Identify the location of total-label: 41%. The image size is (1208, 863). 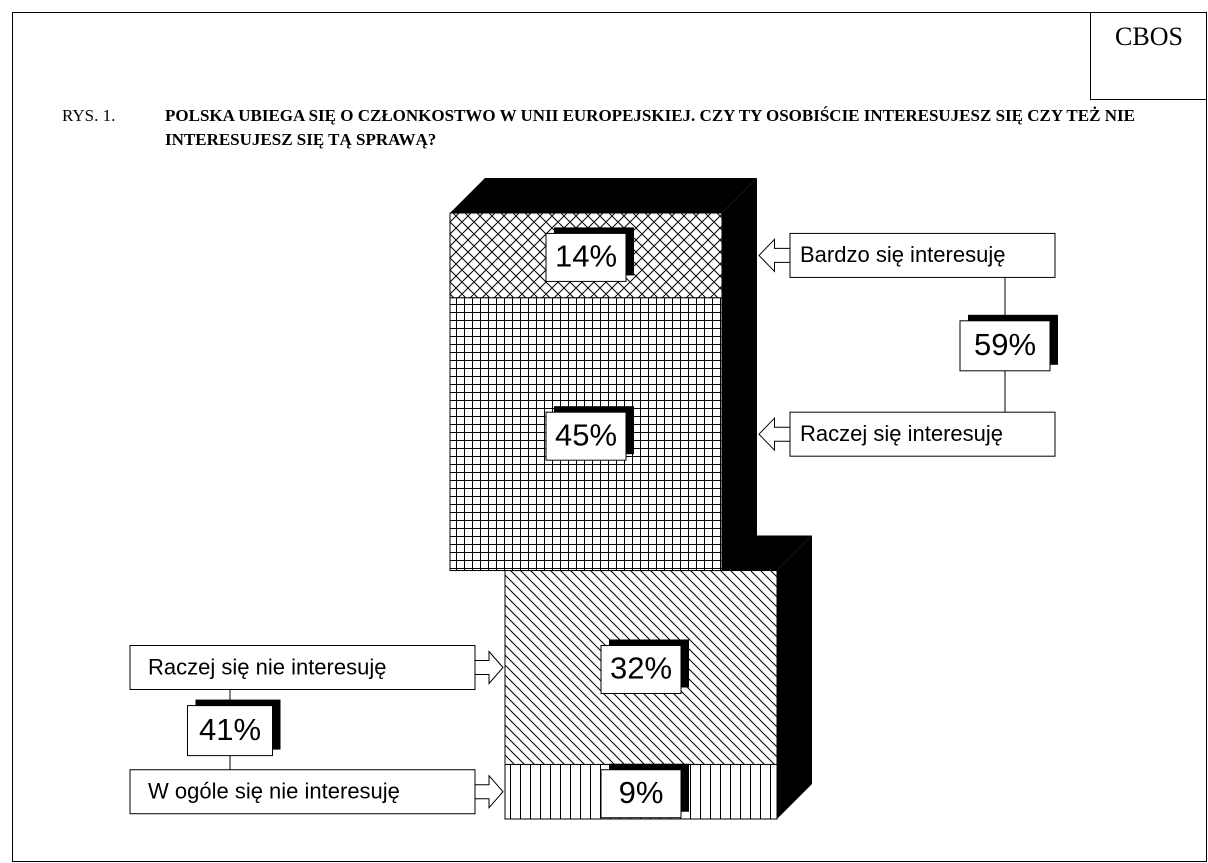
(230, 729).